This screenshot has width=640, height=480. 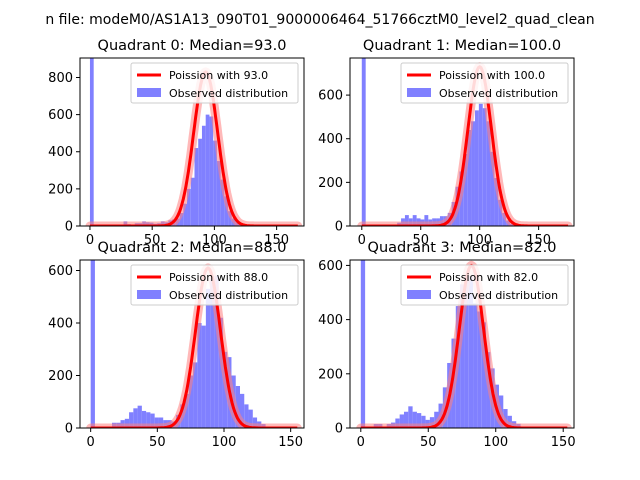 What do you see at coordinates (462, 248) in the screenshot?
I see `chart-title: Quadrant 3: Median=82.0` at bounding box center [462, 248].